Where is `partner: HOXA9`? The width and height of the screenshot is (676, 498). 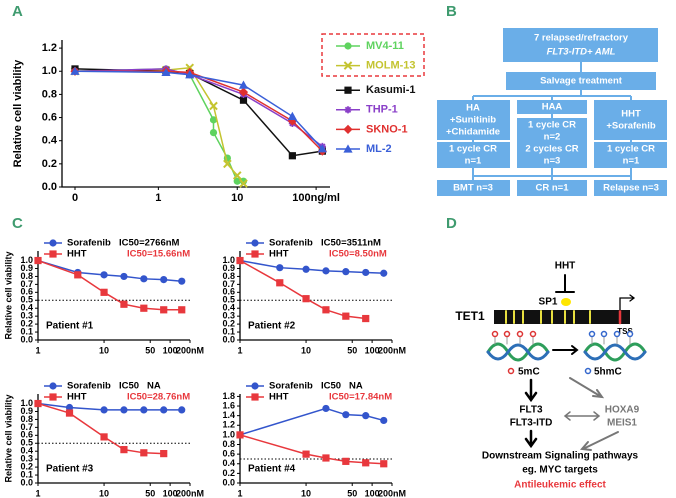 partner: HOXA9 is located at coordinates (622, 410).